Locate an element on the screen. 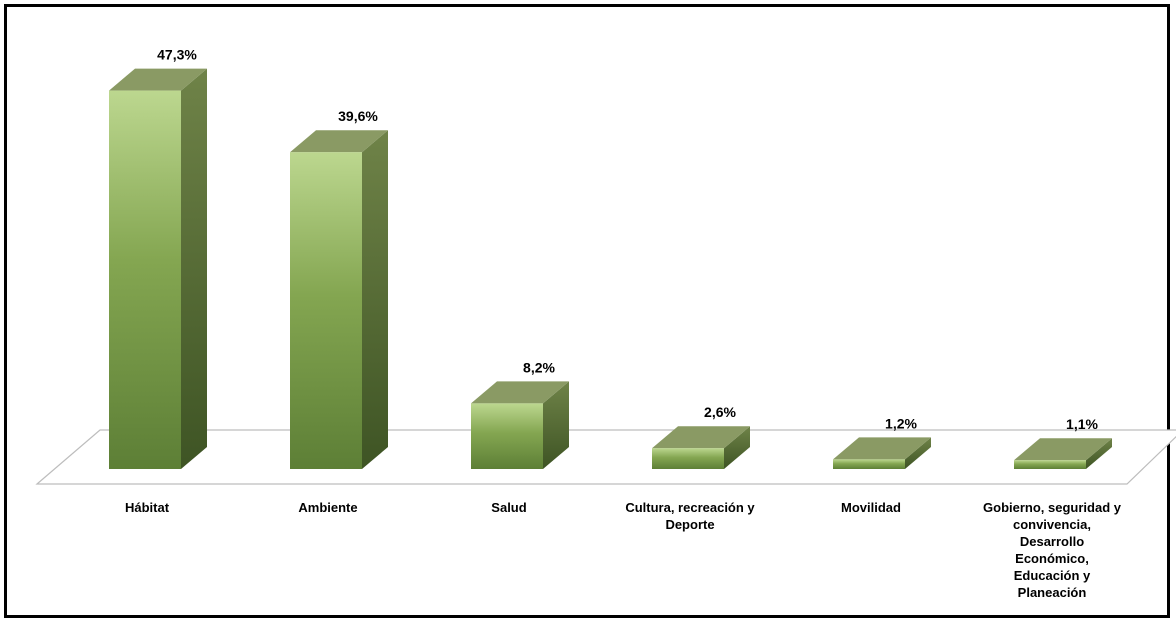 This screenshot has width=1176, height=631. value-label: 2,6% is located at coordinates (720, 412).